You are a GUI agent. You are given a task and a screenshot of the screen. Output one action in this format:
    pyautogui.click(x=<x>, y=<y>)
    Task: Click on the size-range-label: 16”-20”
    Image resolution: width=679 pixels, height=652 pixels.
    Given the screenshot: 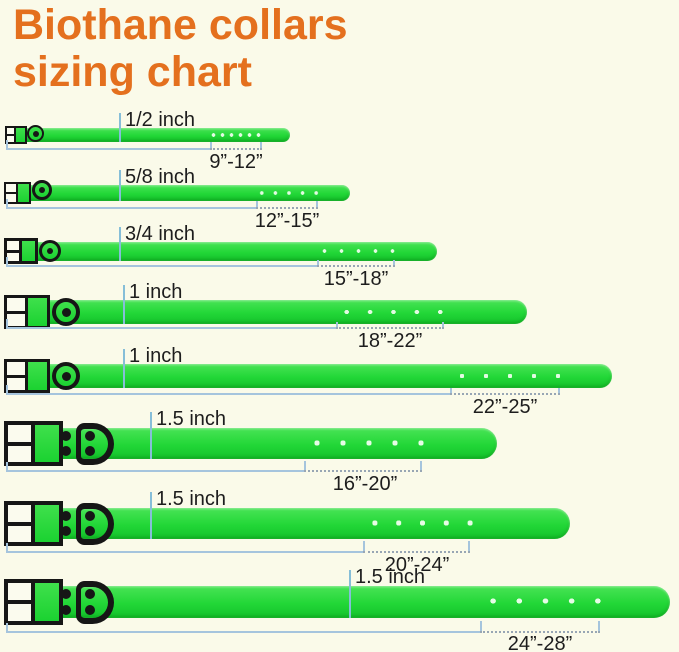 What is the action you would take?
    pyautogui.click(x=365, y=484)
    